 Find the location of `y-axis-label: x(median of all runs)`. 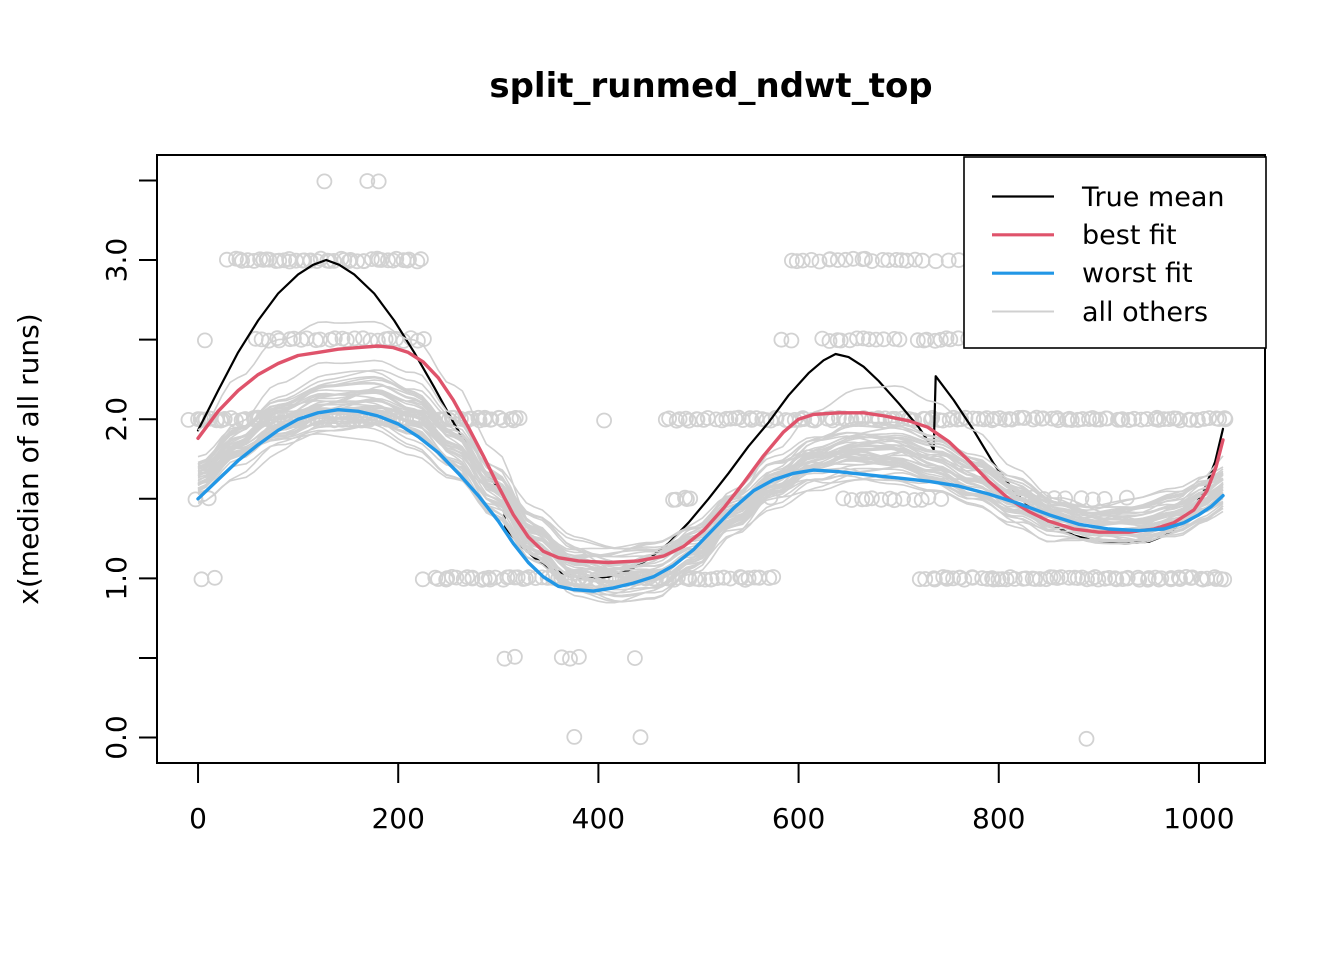

y-axis-label: x(median of all runs) is located at coordinates (28, 458).